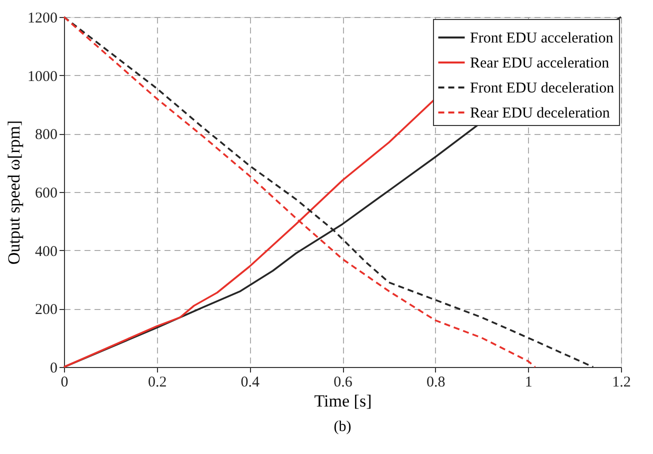  I want to click on x-tick-label: 0.6, so click(343, 382).